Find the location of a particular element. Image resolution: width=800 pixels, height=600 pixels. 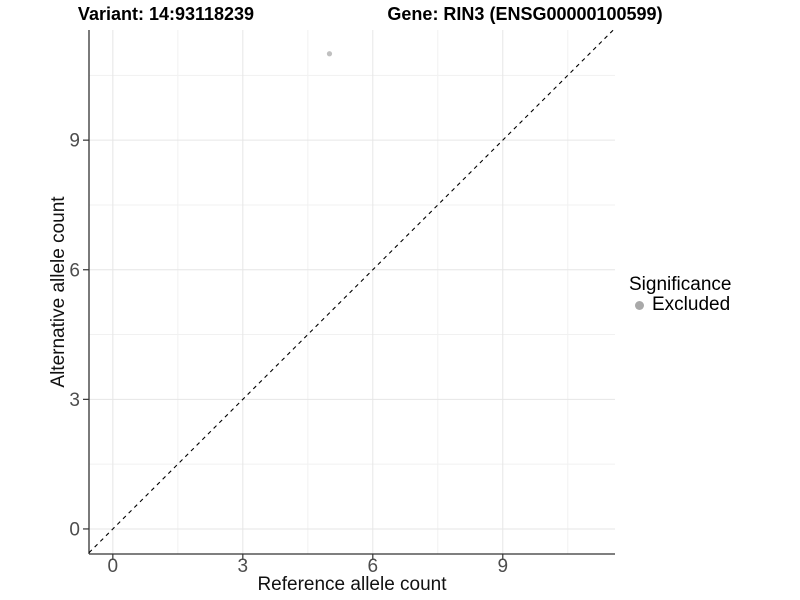

plot-title-gene: Gene: RIN3 (ENSG00000100599) is located at coordinates (525, 14).